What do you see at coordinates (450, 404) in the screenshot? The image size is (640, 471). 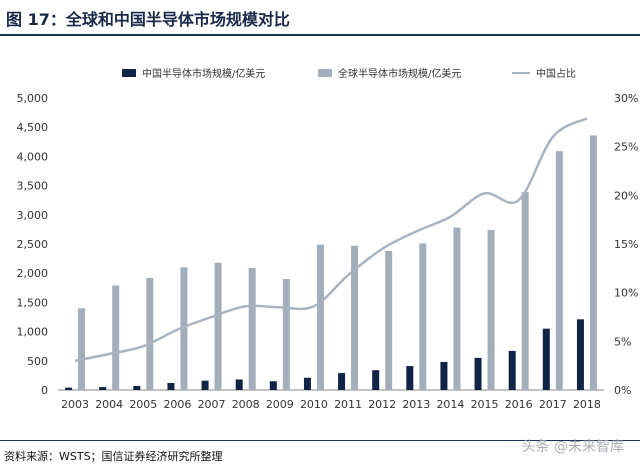 I see `x-tick-label: 2014` at bounding box center [450, 404].